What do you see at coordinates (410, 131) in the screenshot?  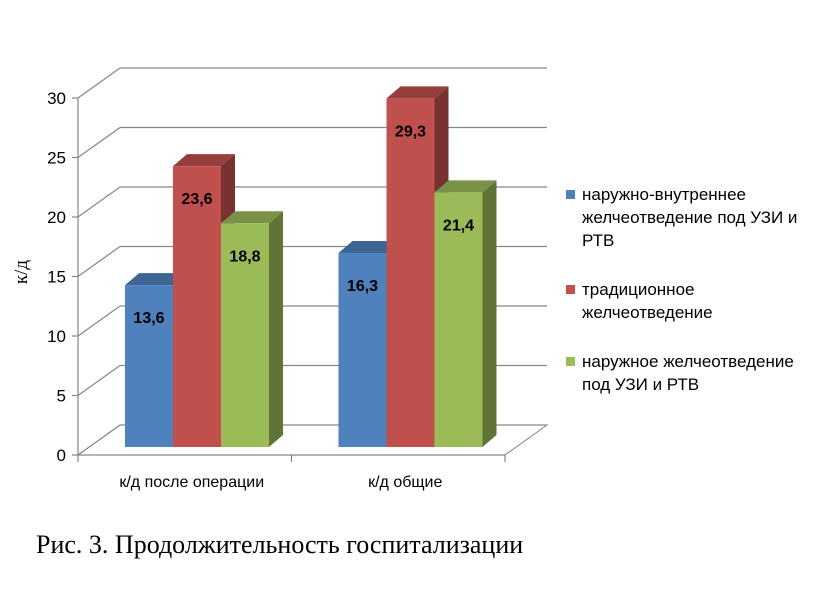 I see `data-label-1-1: 29,3` at bounding box center [410, 131].